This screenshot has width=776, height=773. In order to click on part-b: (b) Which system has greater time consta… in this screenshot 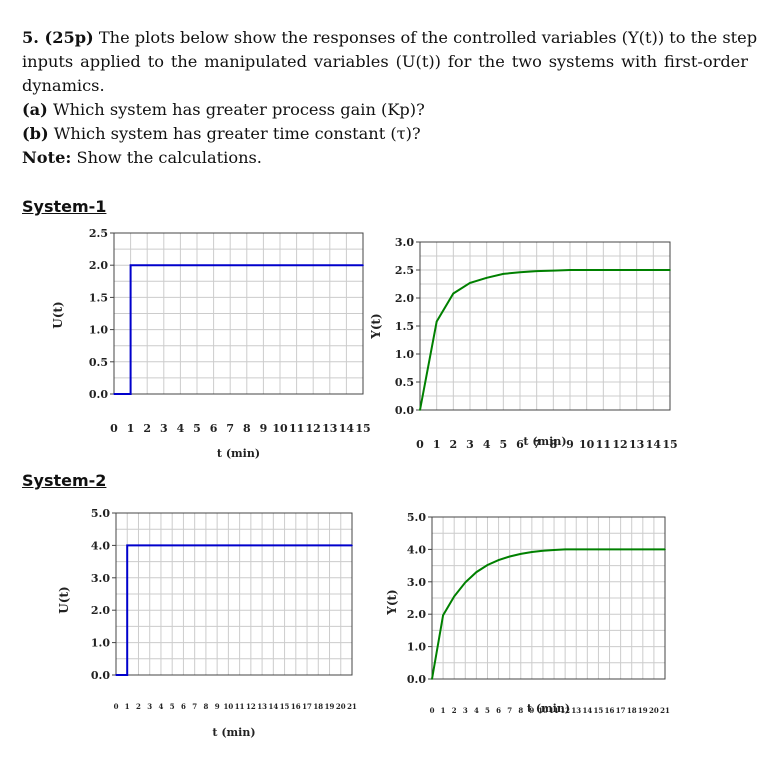, I will do `click(385, 134)`.